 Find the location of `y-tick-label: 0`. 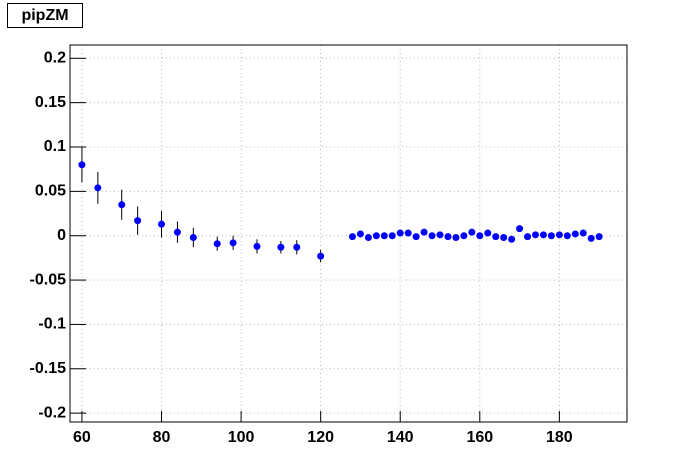

y-tick-label: 0 is located at coordinates (61, 235).